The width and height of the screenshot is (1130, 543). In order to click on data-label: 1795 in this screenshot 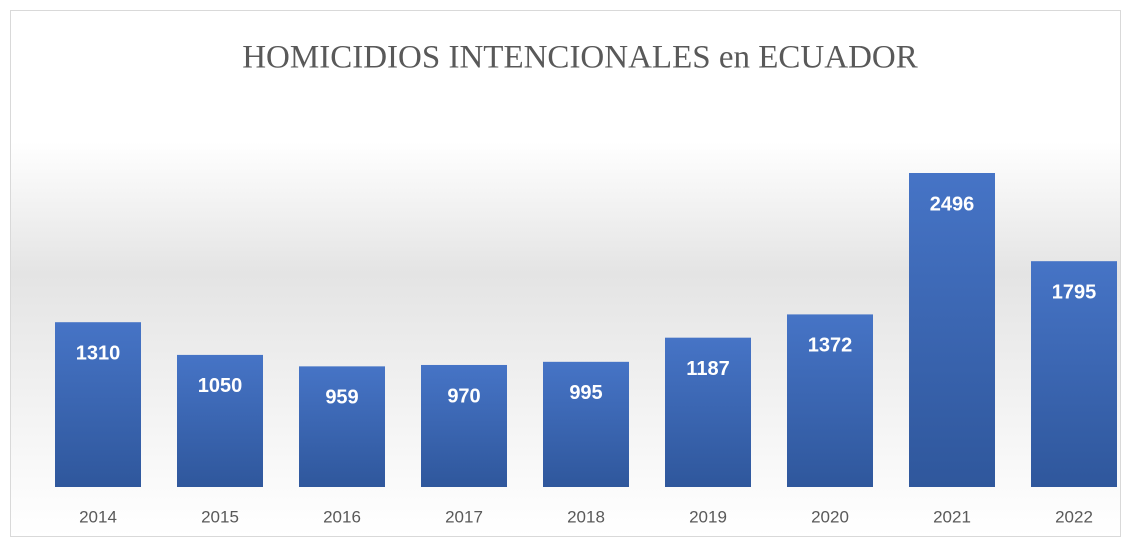, I will do `click(1074, 292)`.